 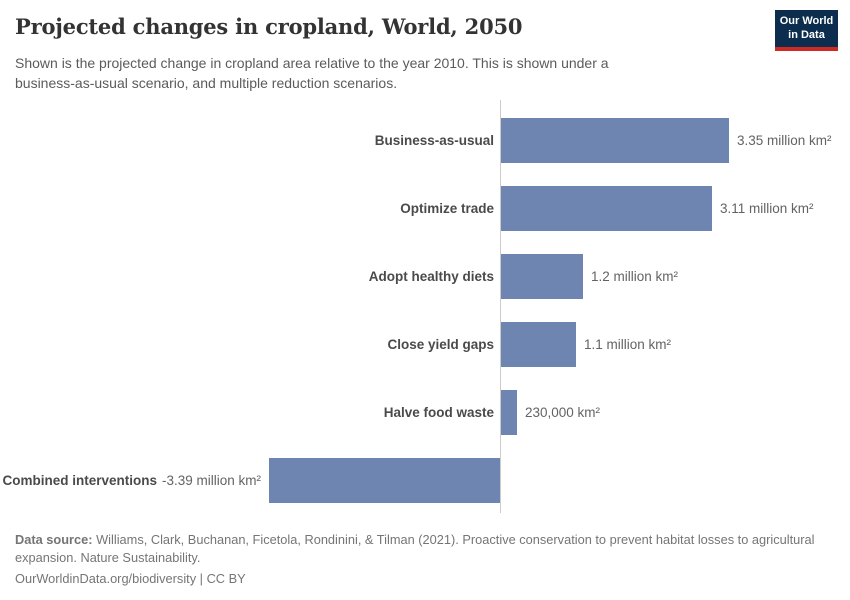 What do you see at coordinates (563, 412) in the screenshot?
I see `value-label-halve-food-waste: 230,000 km²` at bounding box center [563, 412].